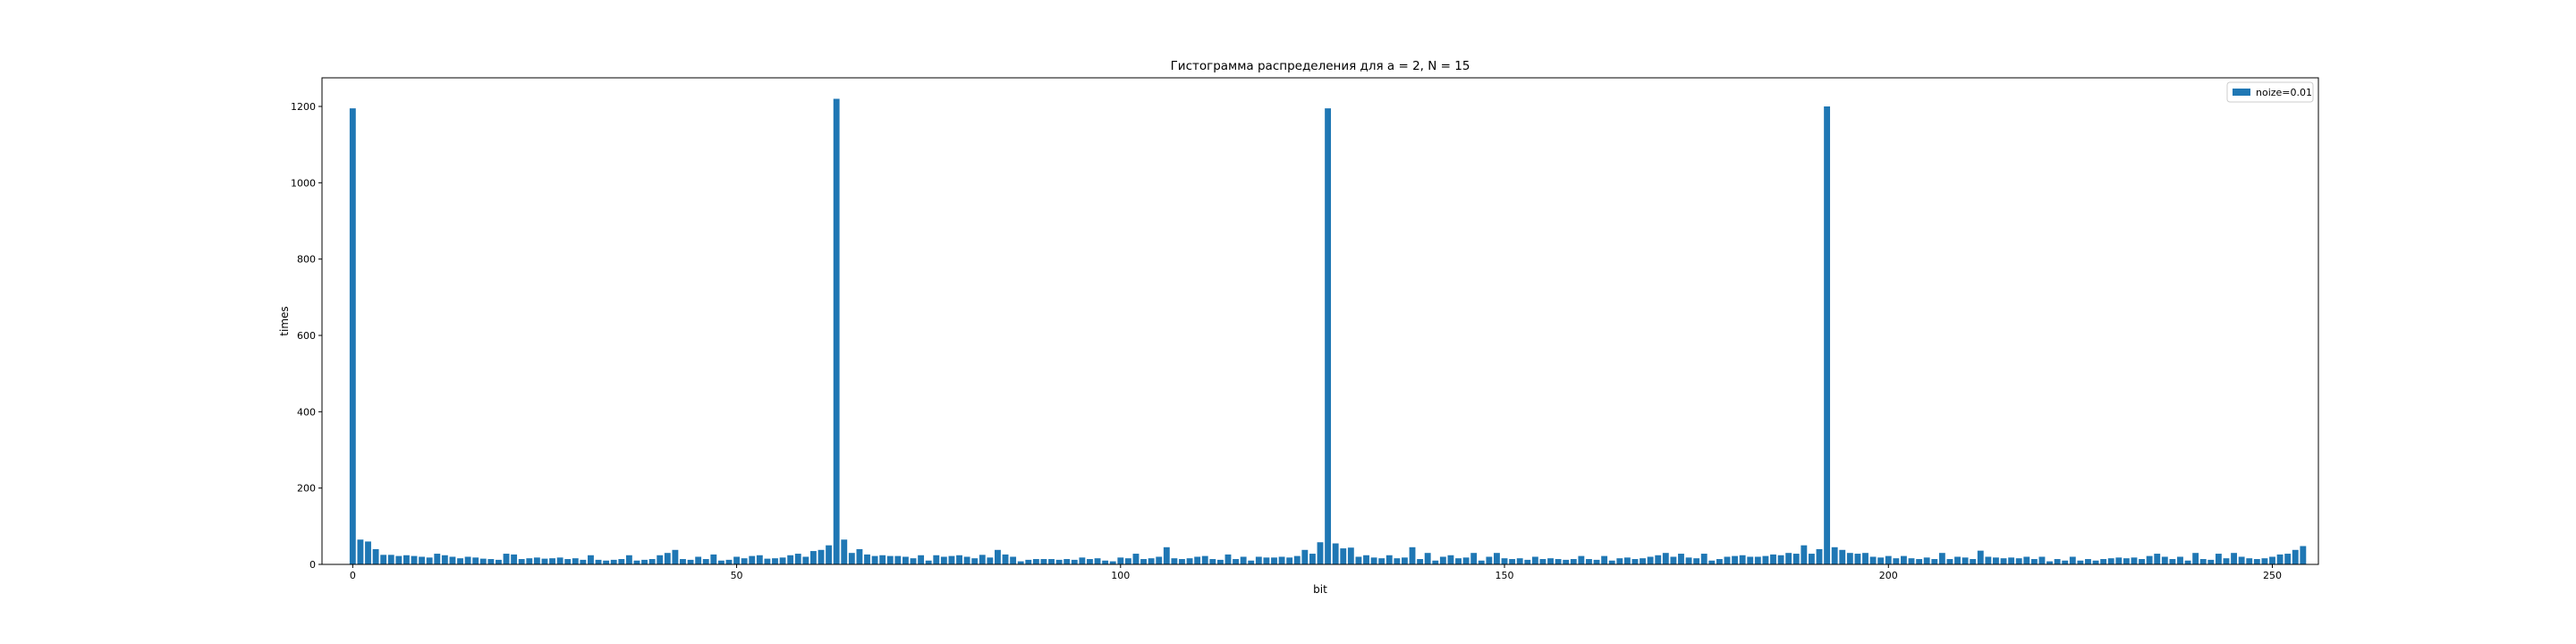  I want to click on x-axis-label: bit, so click(1320, 589).